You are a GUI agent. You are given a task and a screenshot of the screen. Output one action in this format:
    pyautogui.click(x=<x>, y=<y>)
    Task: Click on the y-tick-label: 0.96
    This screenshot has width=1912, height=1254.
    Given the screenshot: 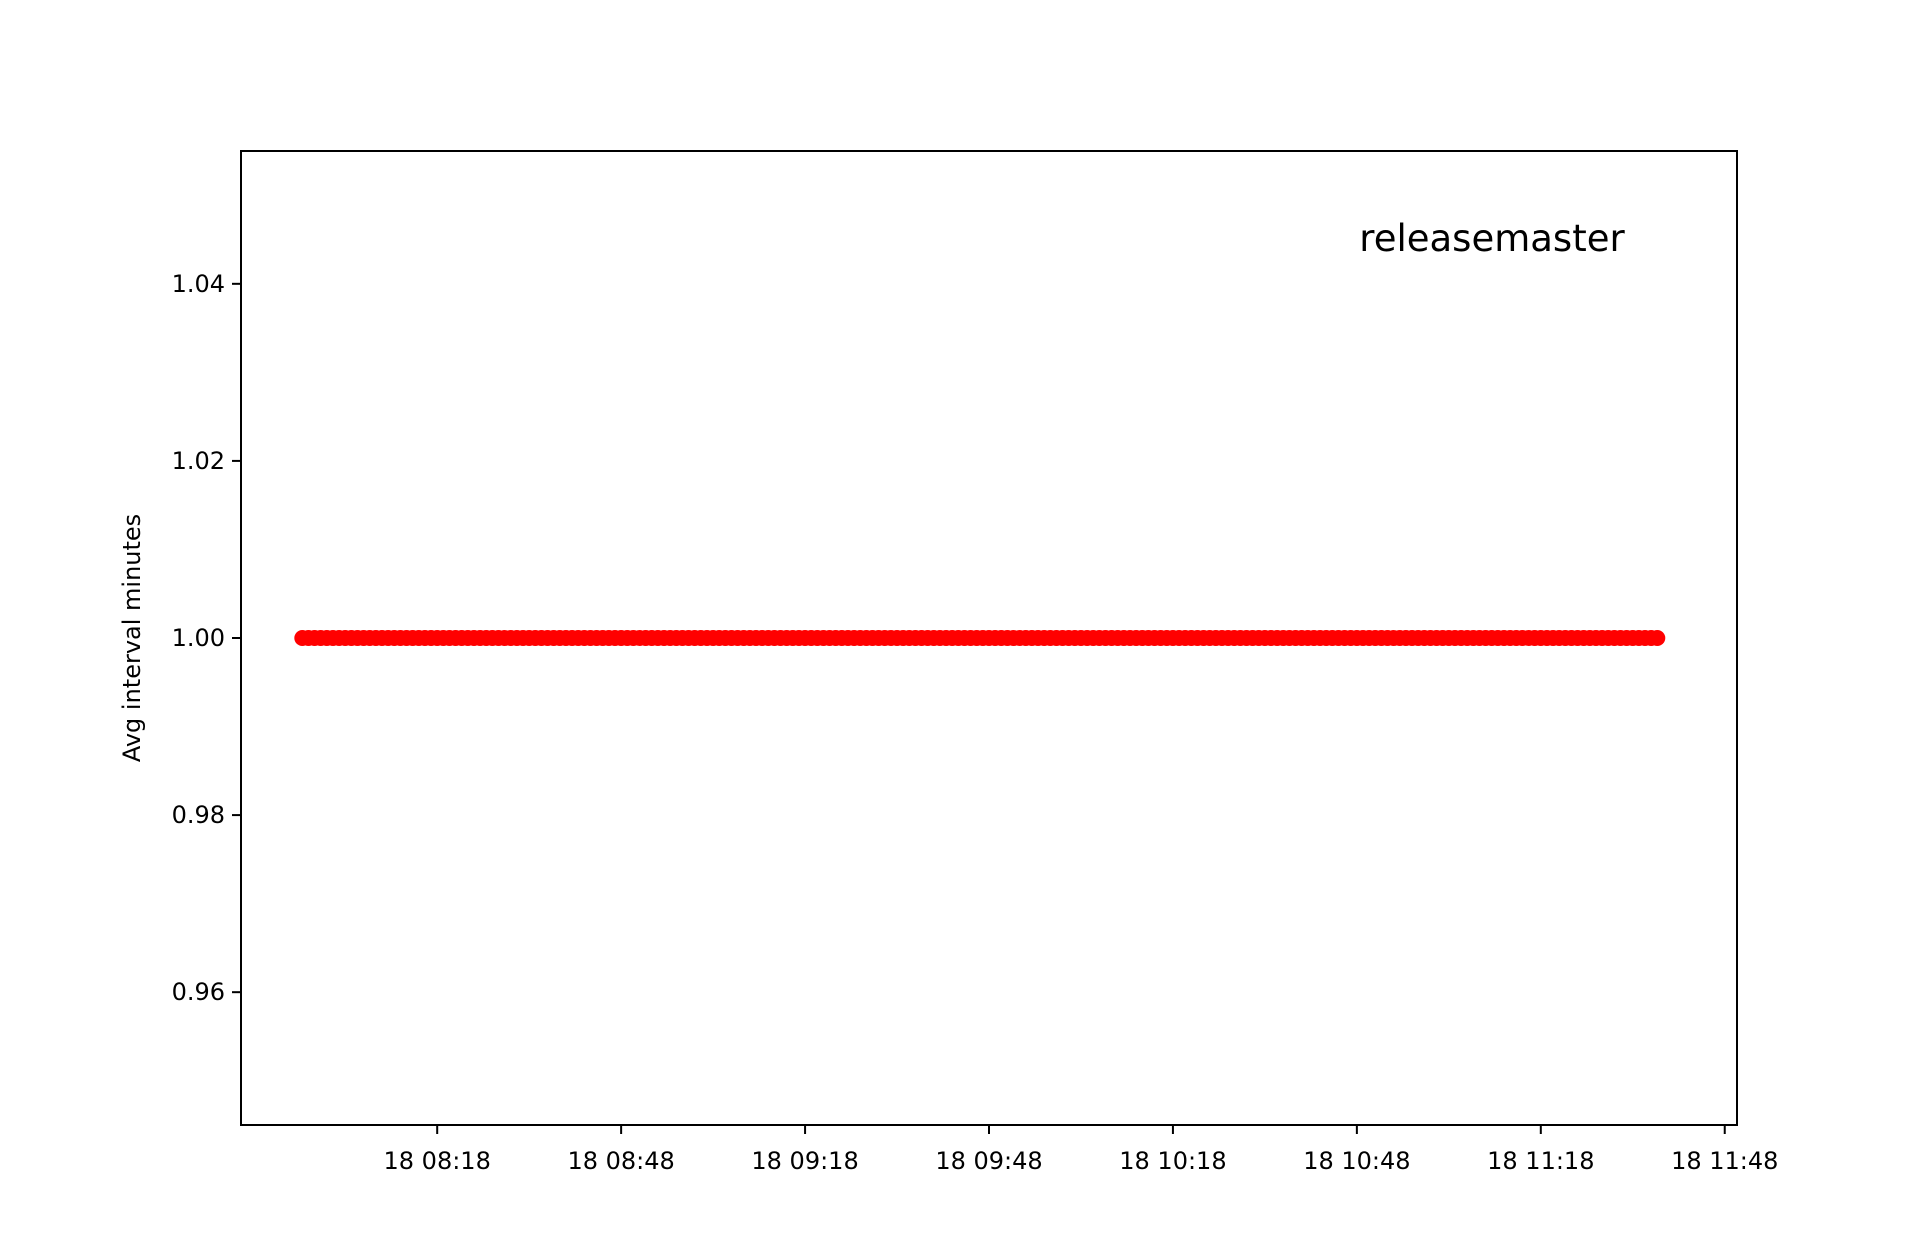 What is the action you would take?
    pyautogui.click(x=198, y=992)
    